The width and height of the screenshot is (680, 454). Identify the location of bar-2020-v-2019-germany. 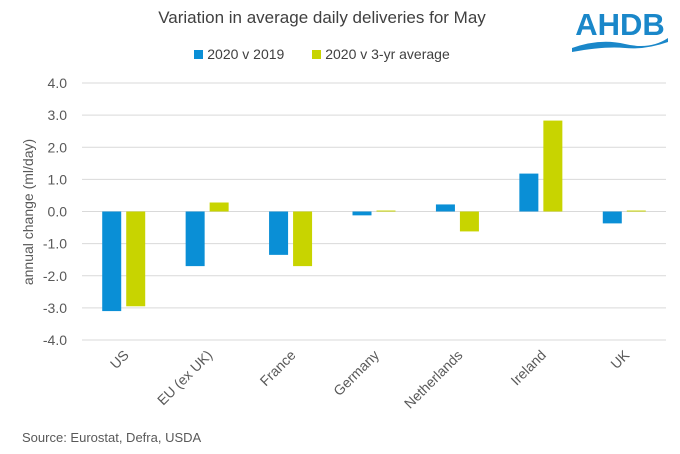
(362, 213).